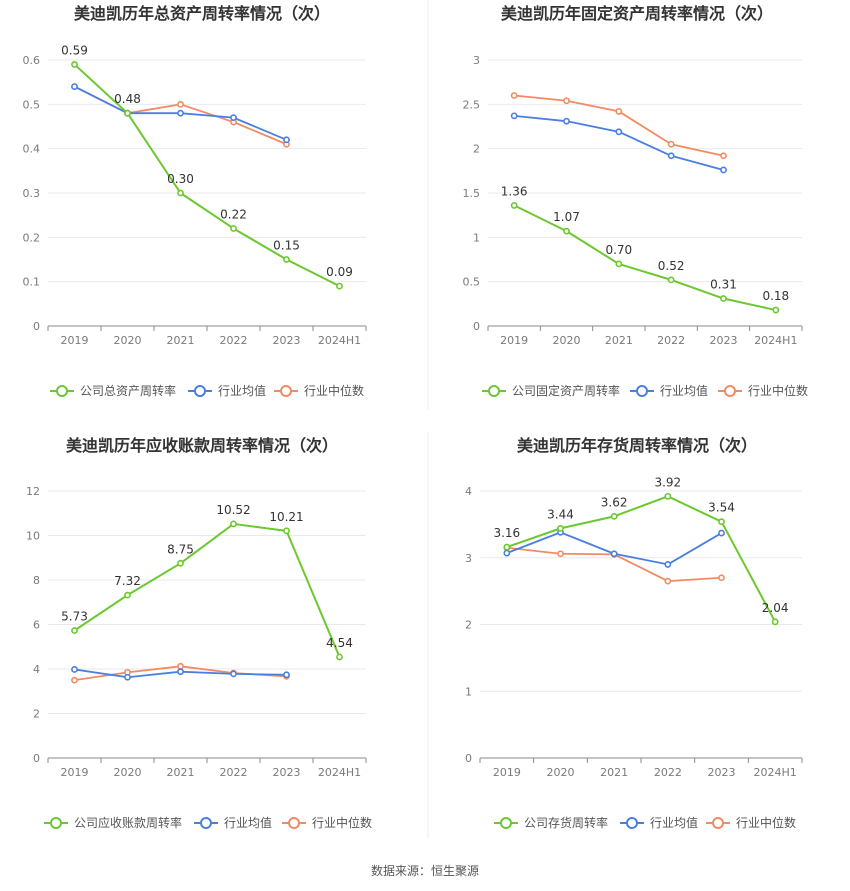 The height and width of the screenshot is (891, 850). Describe the element at coordinates (36, 580) in the screenshot. I see `y-tick-label: 8` at that location.